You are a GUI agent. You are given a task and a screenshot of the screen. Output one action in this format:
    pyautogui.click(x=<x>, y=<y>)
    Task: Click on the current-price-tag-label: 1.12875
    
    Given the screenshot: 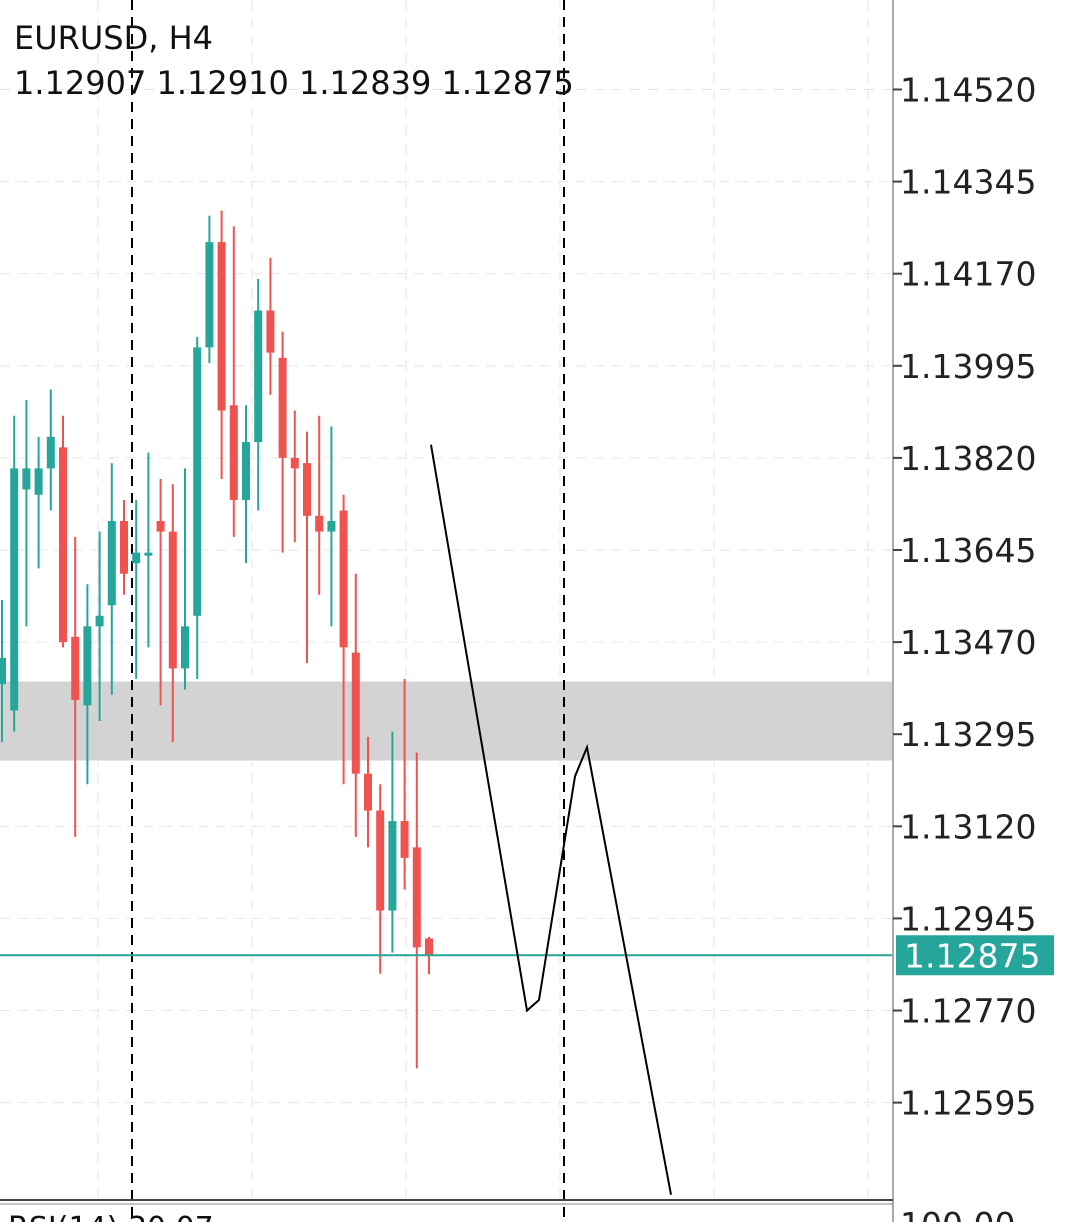 What is the action you would take?
    pyautogui.click(x=972, y=955)
    